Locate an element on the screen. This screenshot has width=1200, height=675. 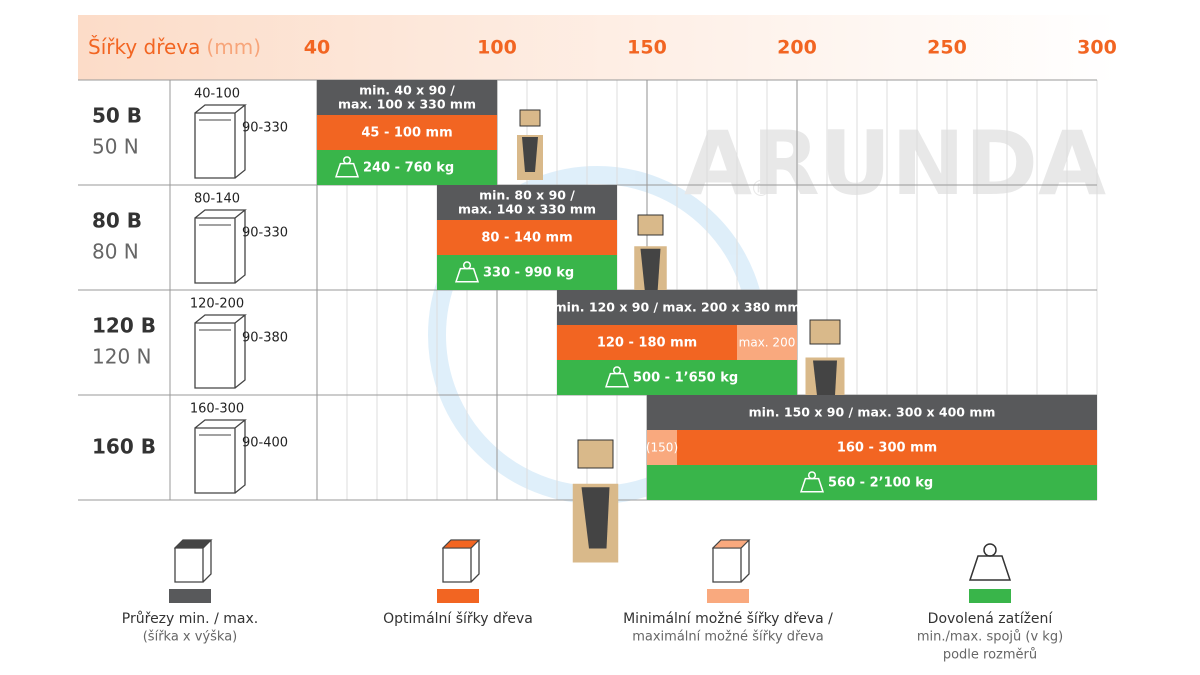
legend-text: Dovolená zatížení is located at coordinates (991, 619).